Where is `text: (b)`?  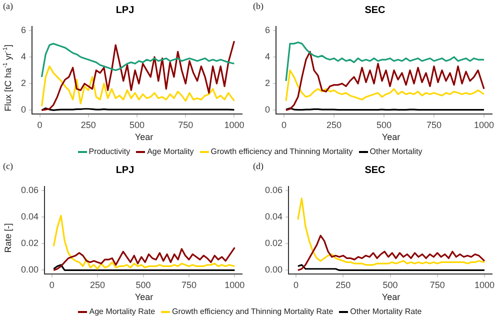 text: (b) is located at coordinates (258, 6).